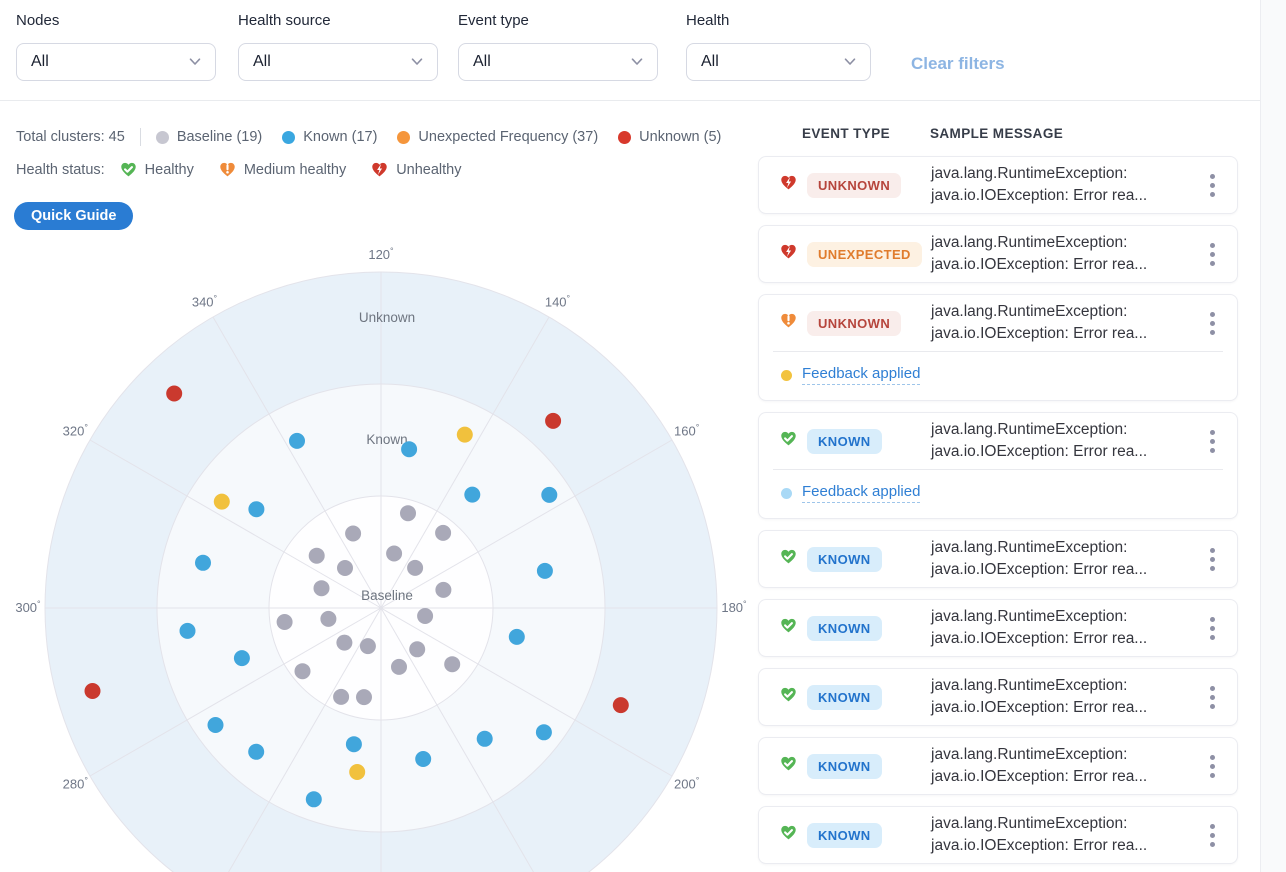  What do you see at coordinates (457, 739) in the screenshot?
I see `chart-spoke` at bounding box center [457, 739].